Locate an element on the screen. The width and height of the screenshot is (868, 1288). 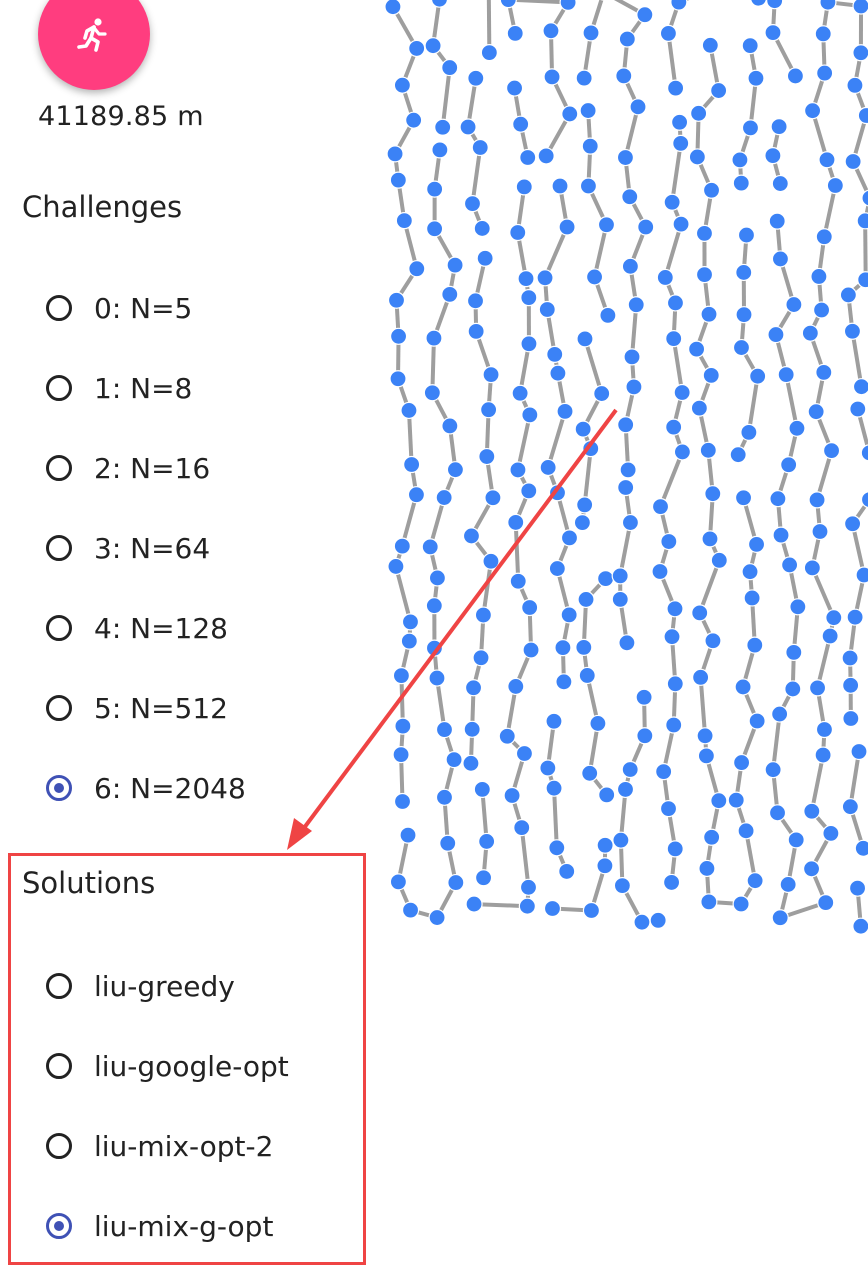
challenge-label: 3: N=64 is located at coordinates (152, 548).